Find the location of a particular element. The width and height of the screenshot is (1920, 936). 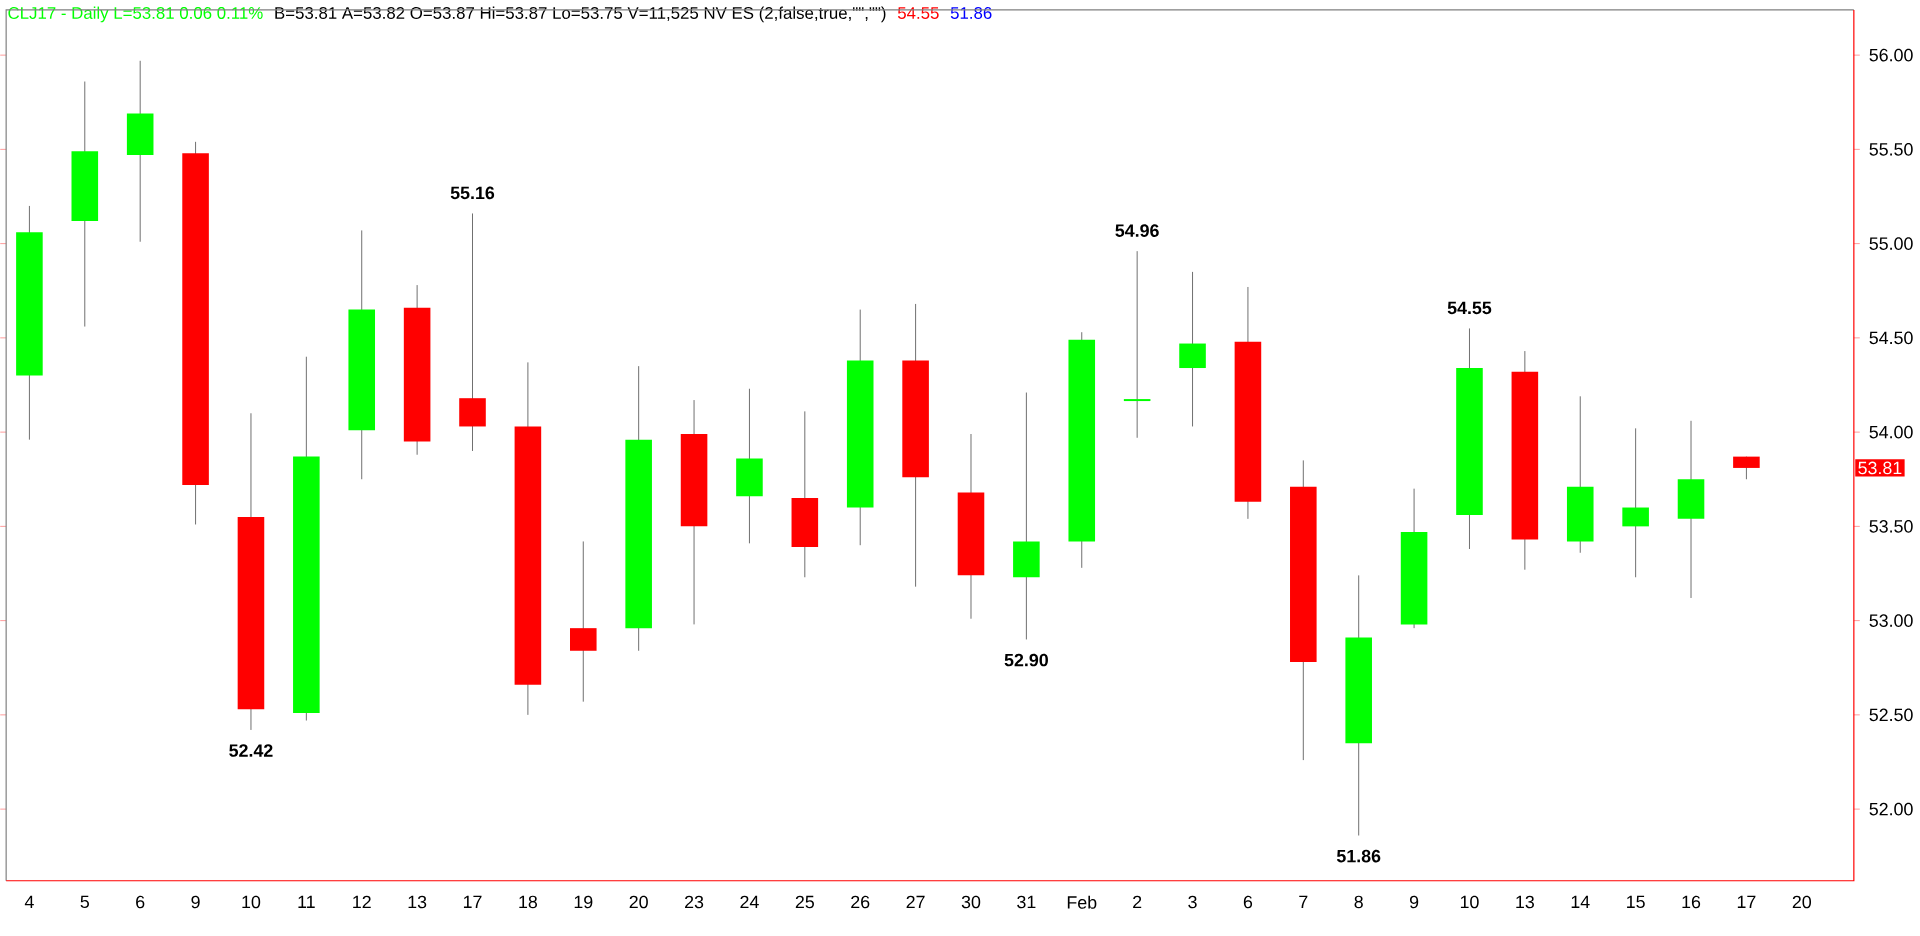

y-tick-label: 56.00 is located at coordinates (1891, 55).